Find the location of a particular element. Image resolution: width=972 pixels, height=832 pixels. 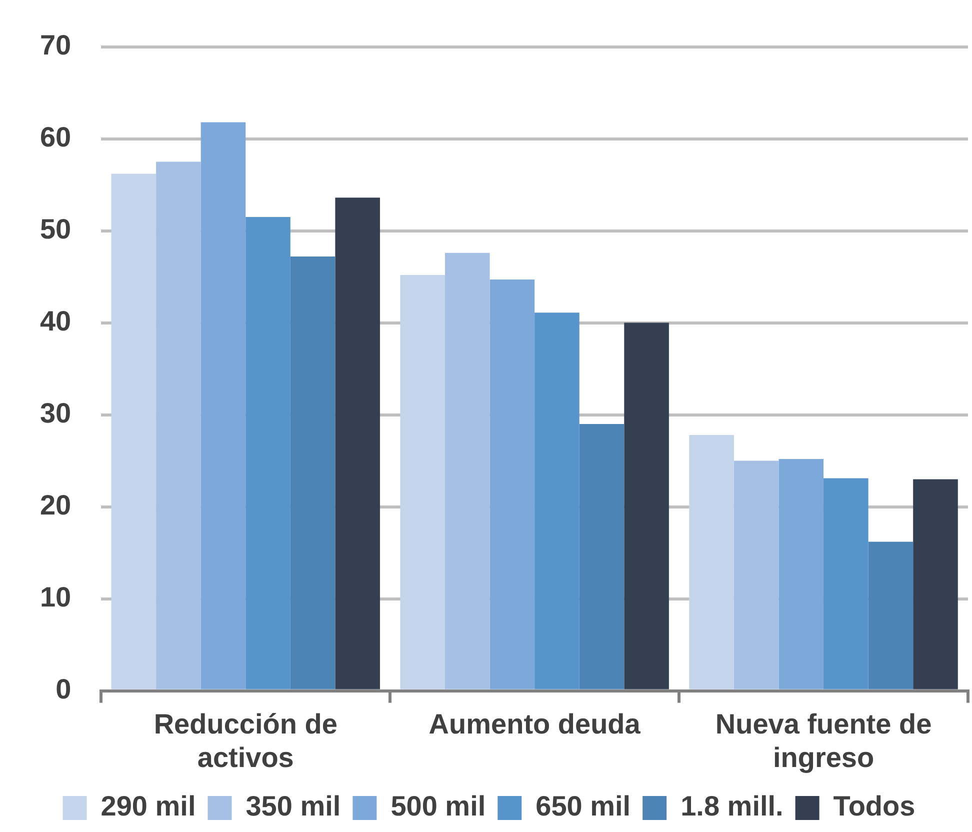

y-tick-label: 70 is located at coordinates (56, 45).